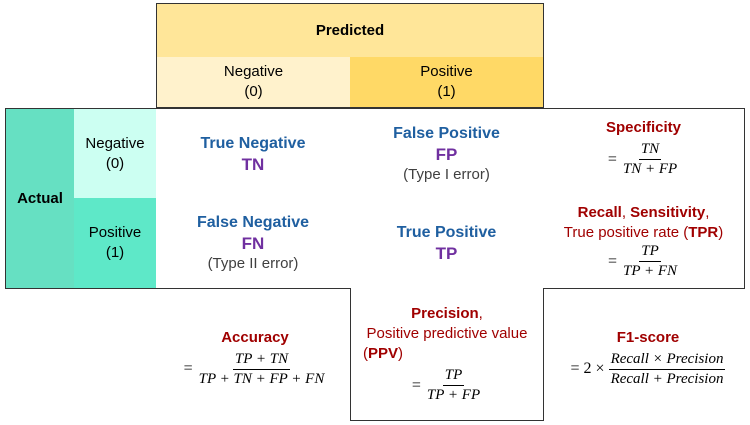 The height and width of the screenshot is (425, 750). I want to click on actual-positive-value: (1), so click(115, 252).